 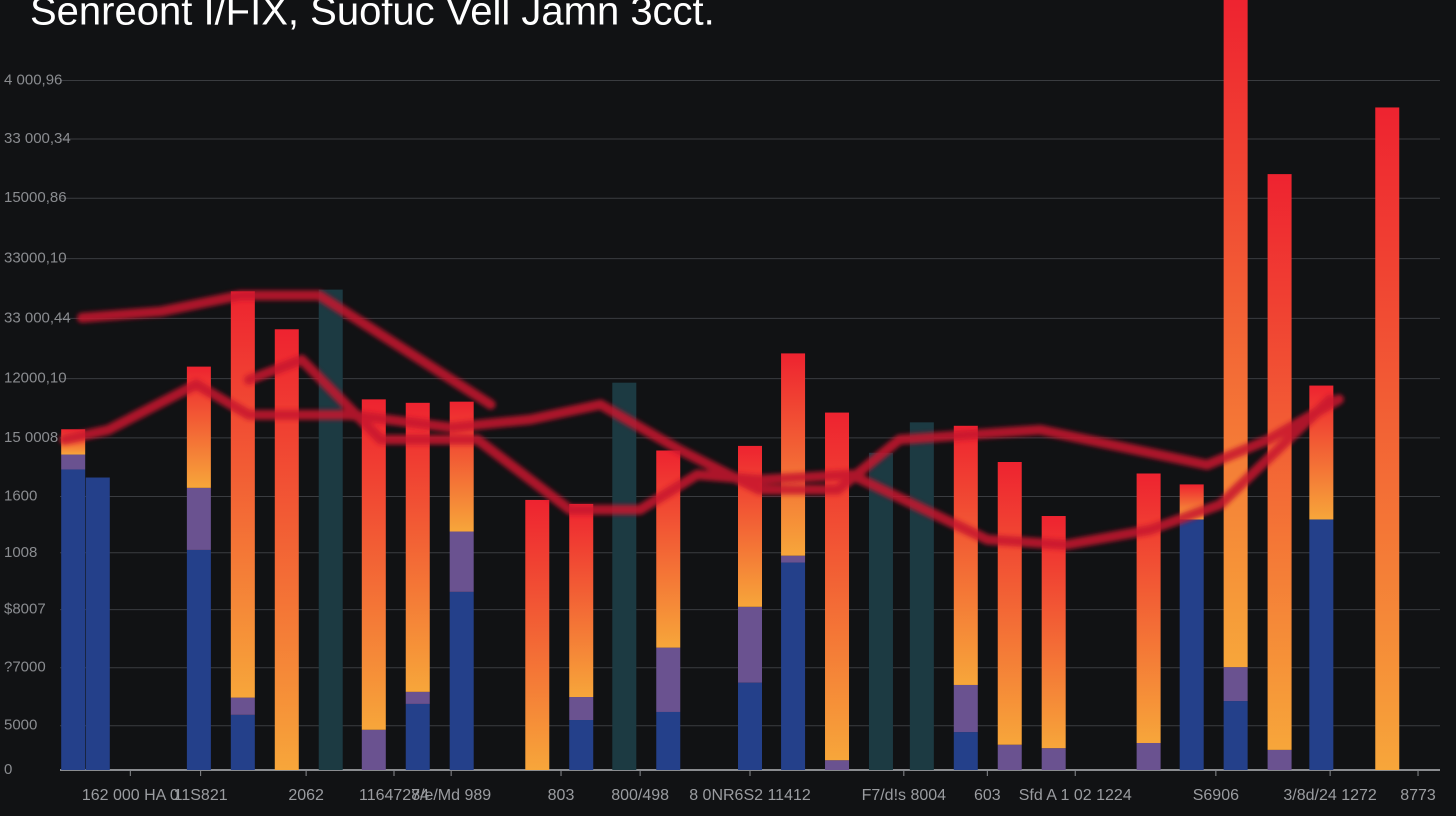 I want to click on y-tick-label: 0, so click(x=8, y=769).